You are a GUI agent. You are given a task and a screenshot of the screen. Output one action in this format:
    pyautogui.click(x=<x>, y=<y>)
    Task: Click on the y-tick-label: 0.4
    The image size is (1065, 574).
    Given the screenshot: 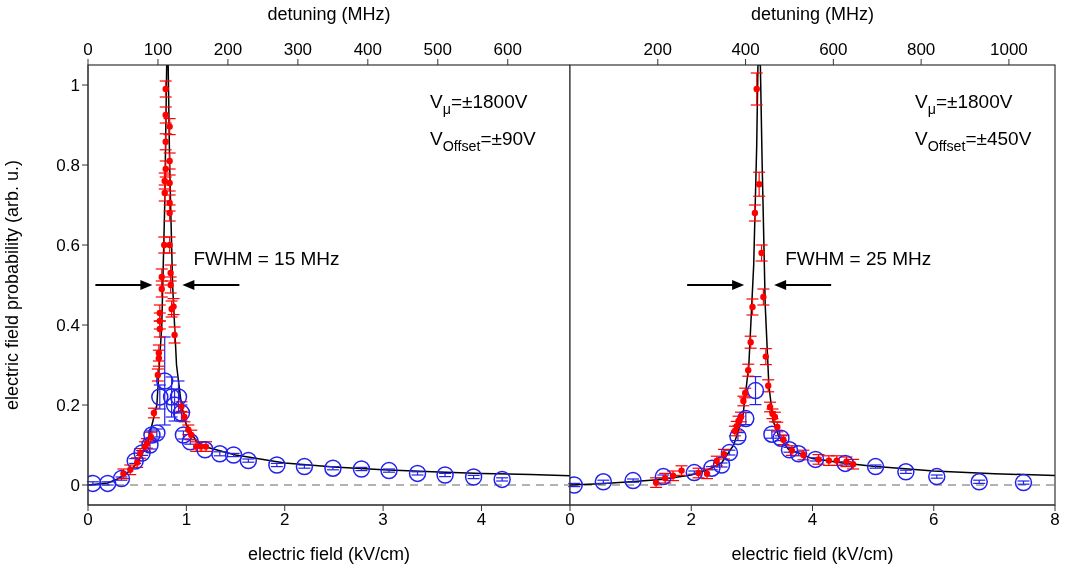 What is the action you would take?
    pyautogui.click(x=68, y=326)
    